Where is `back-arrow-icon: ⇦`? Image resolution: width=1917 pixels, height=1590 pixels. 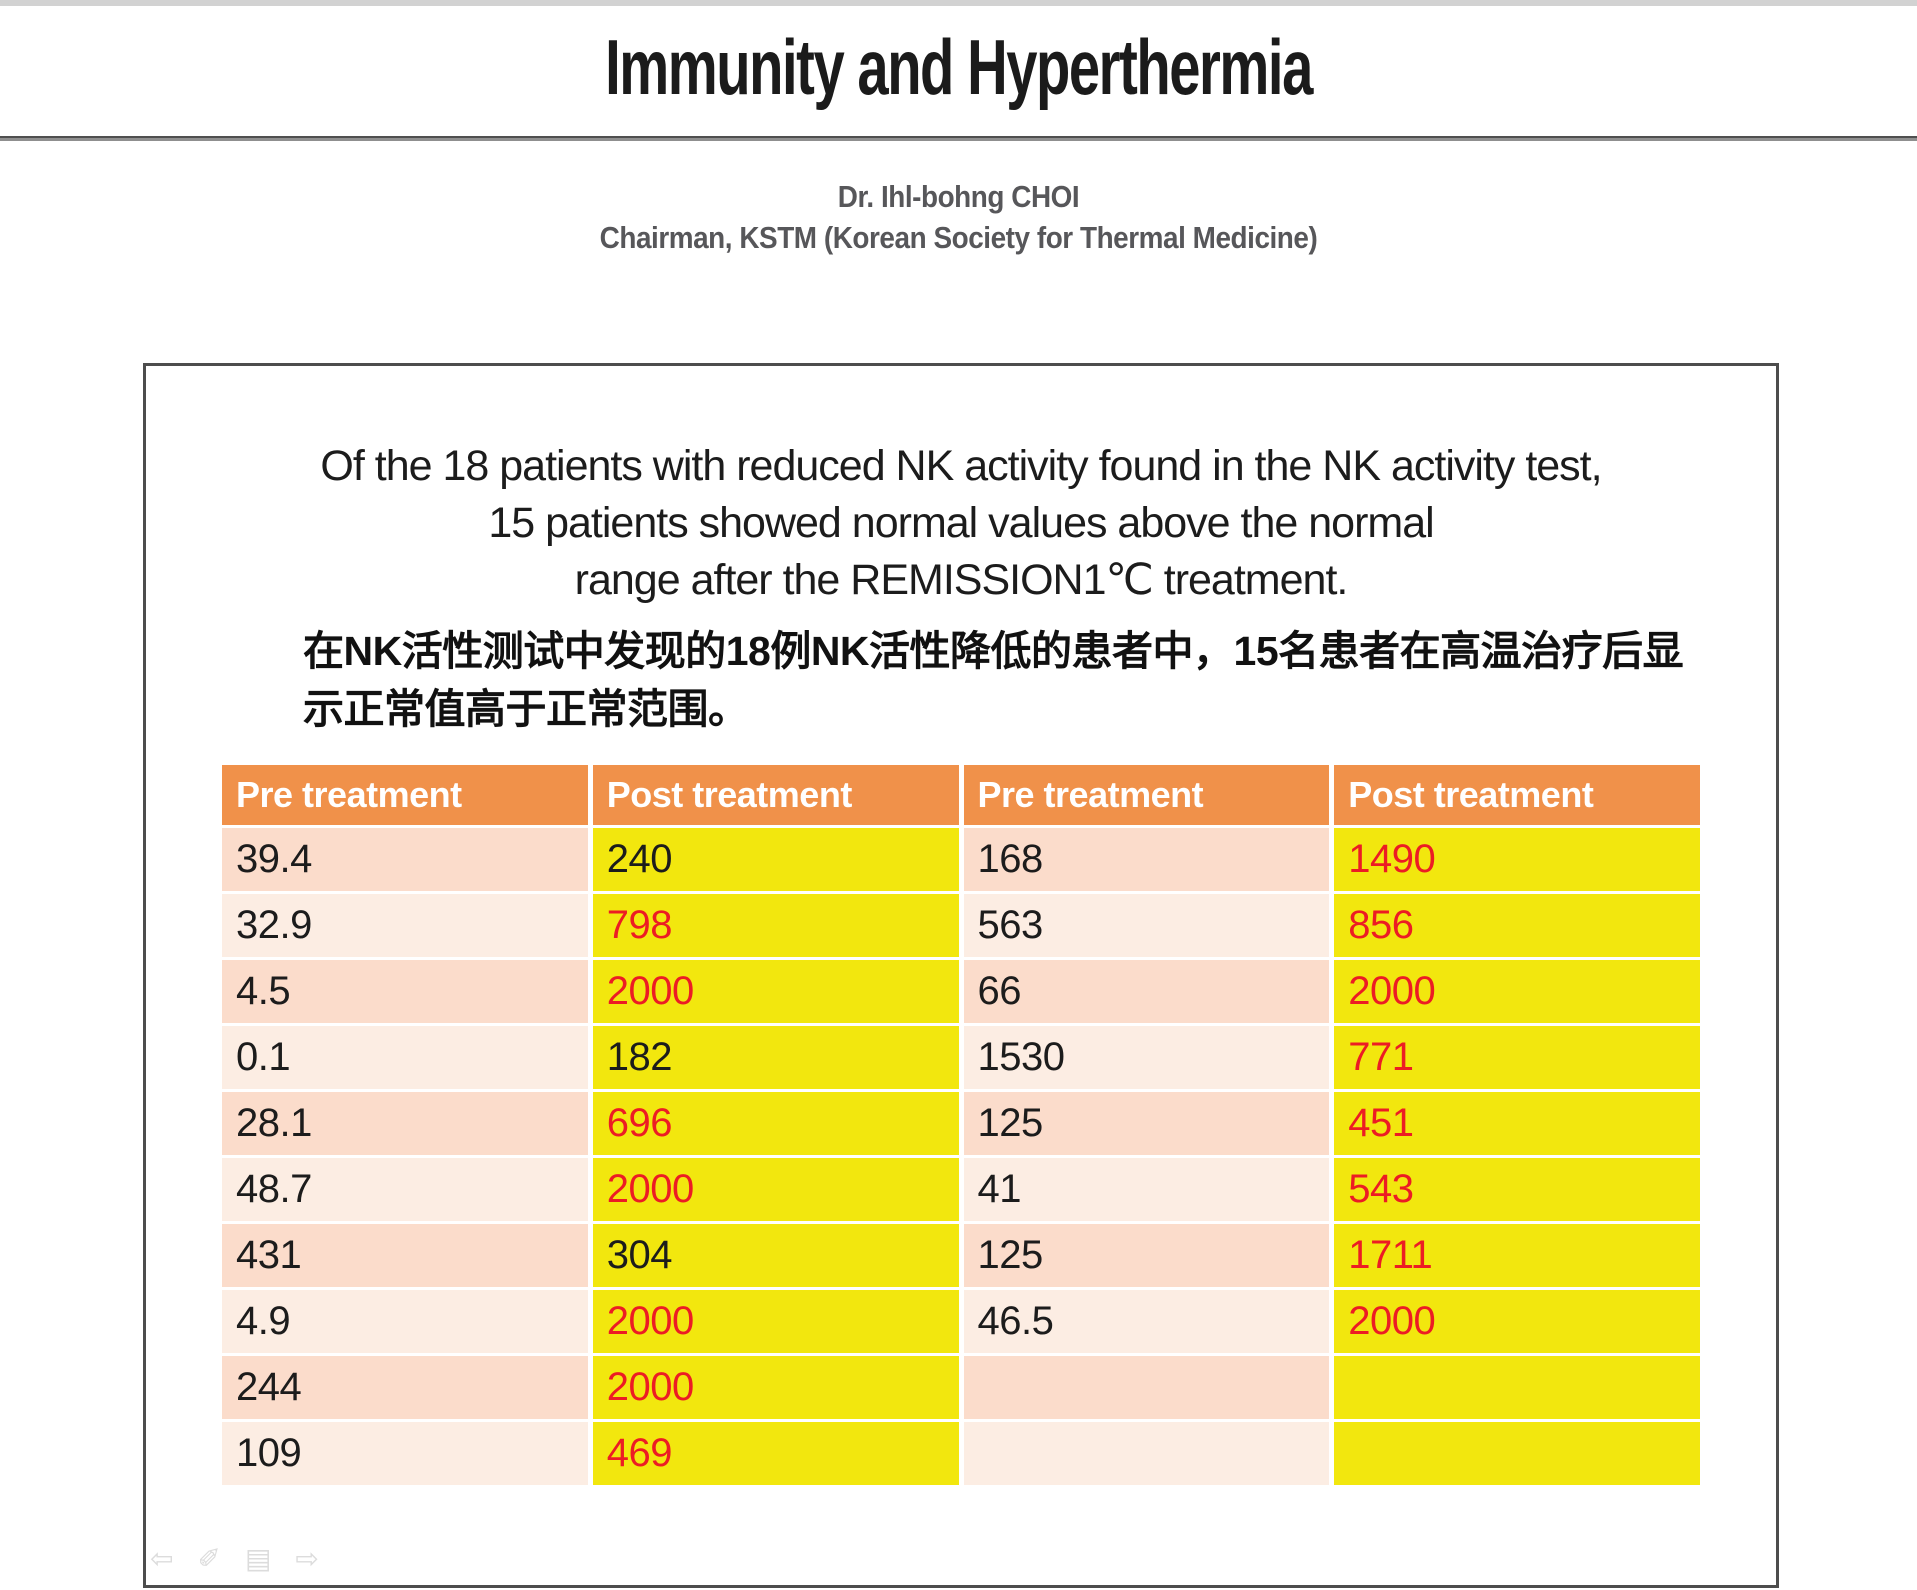 back-arrow-icon: ⇦ is located at coordinates (162, 1558).